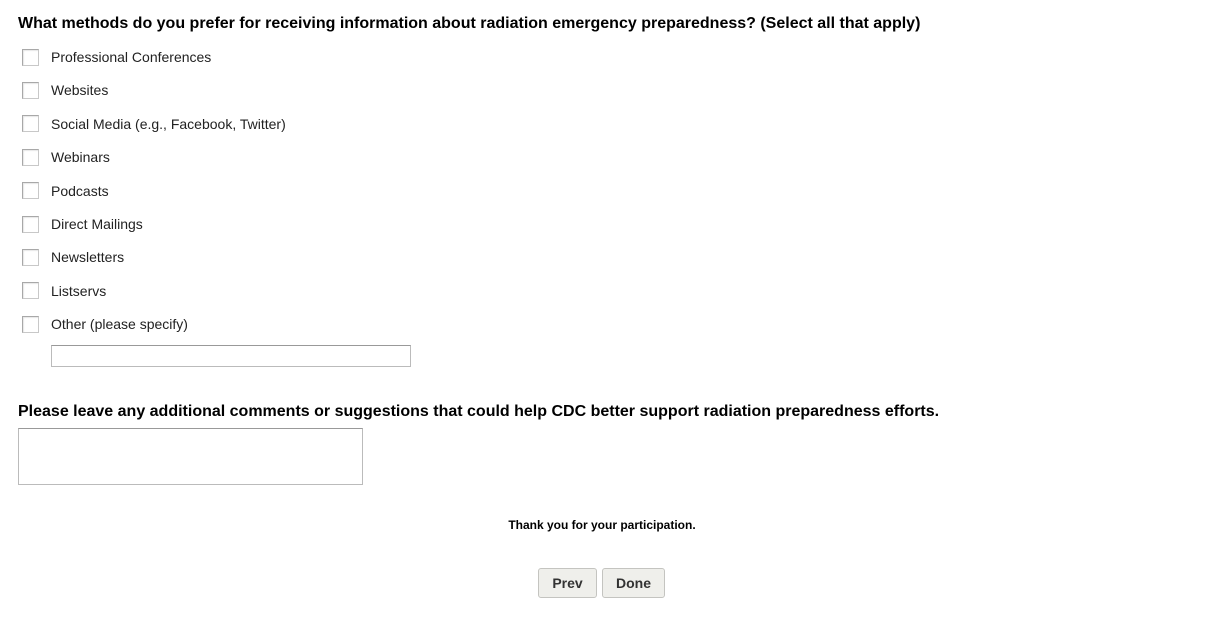 This screenshot has height=627, width=1206. I want to click on prev-button: Prev, so click(567, 583).